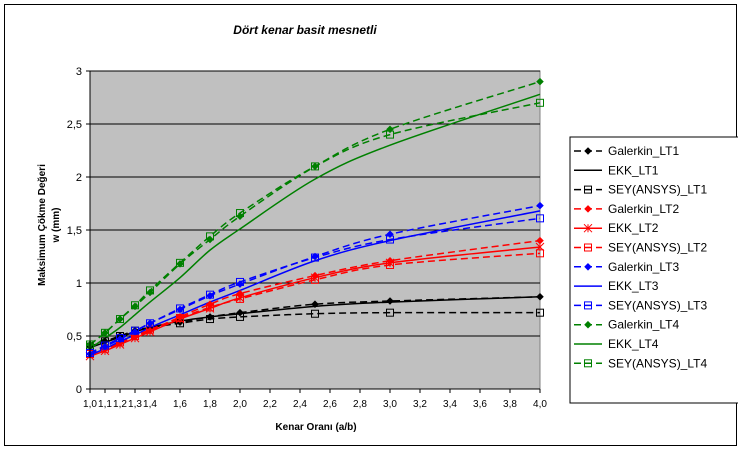  What do you see at coordinates (540, 404) in the screenshot?
I see `x-tick-label-17: 4,0` at bounding box center [540, 404].